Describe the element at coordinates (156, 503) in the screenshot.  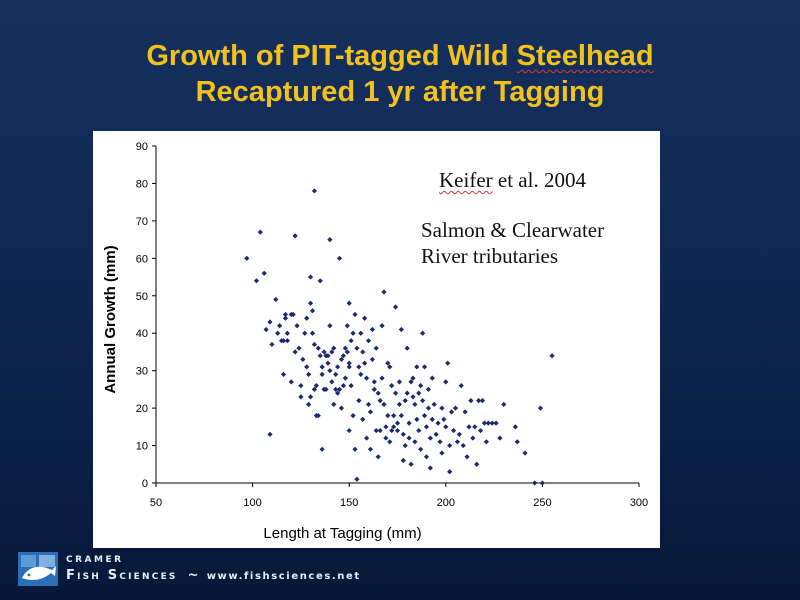
I see `x-tick-label: 50` at that location.